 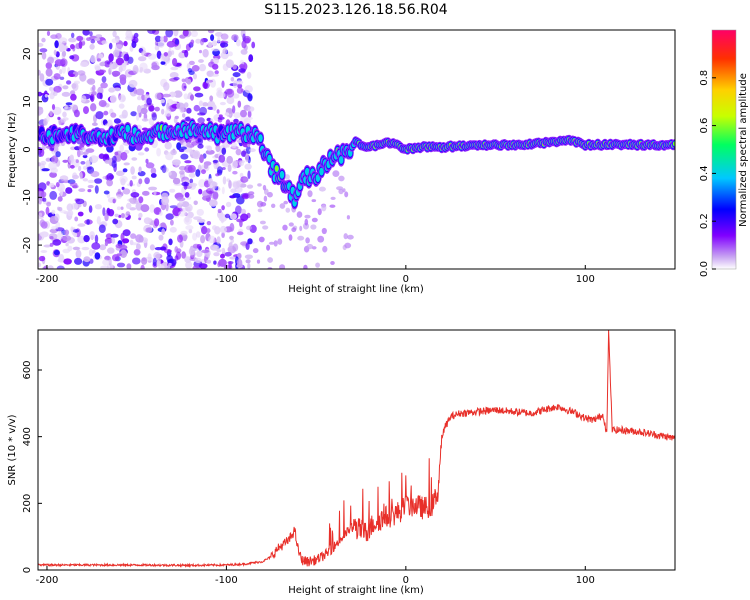 I want to click on heatmap-y-ticks: 20 10 0 -10 -20, so click(x=32, y=150).